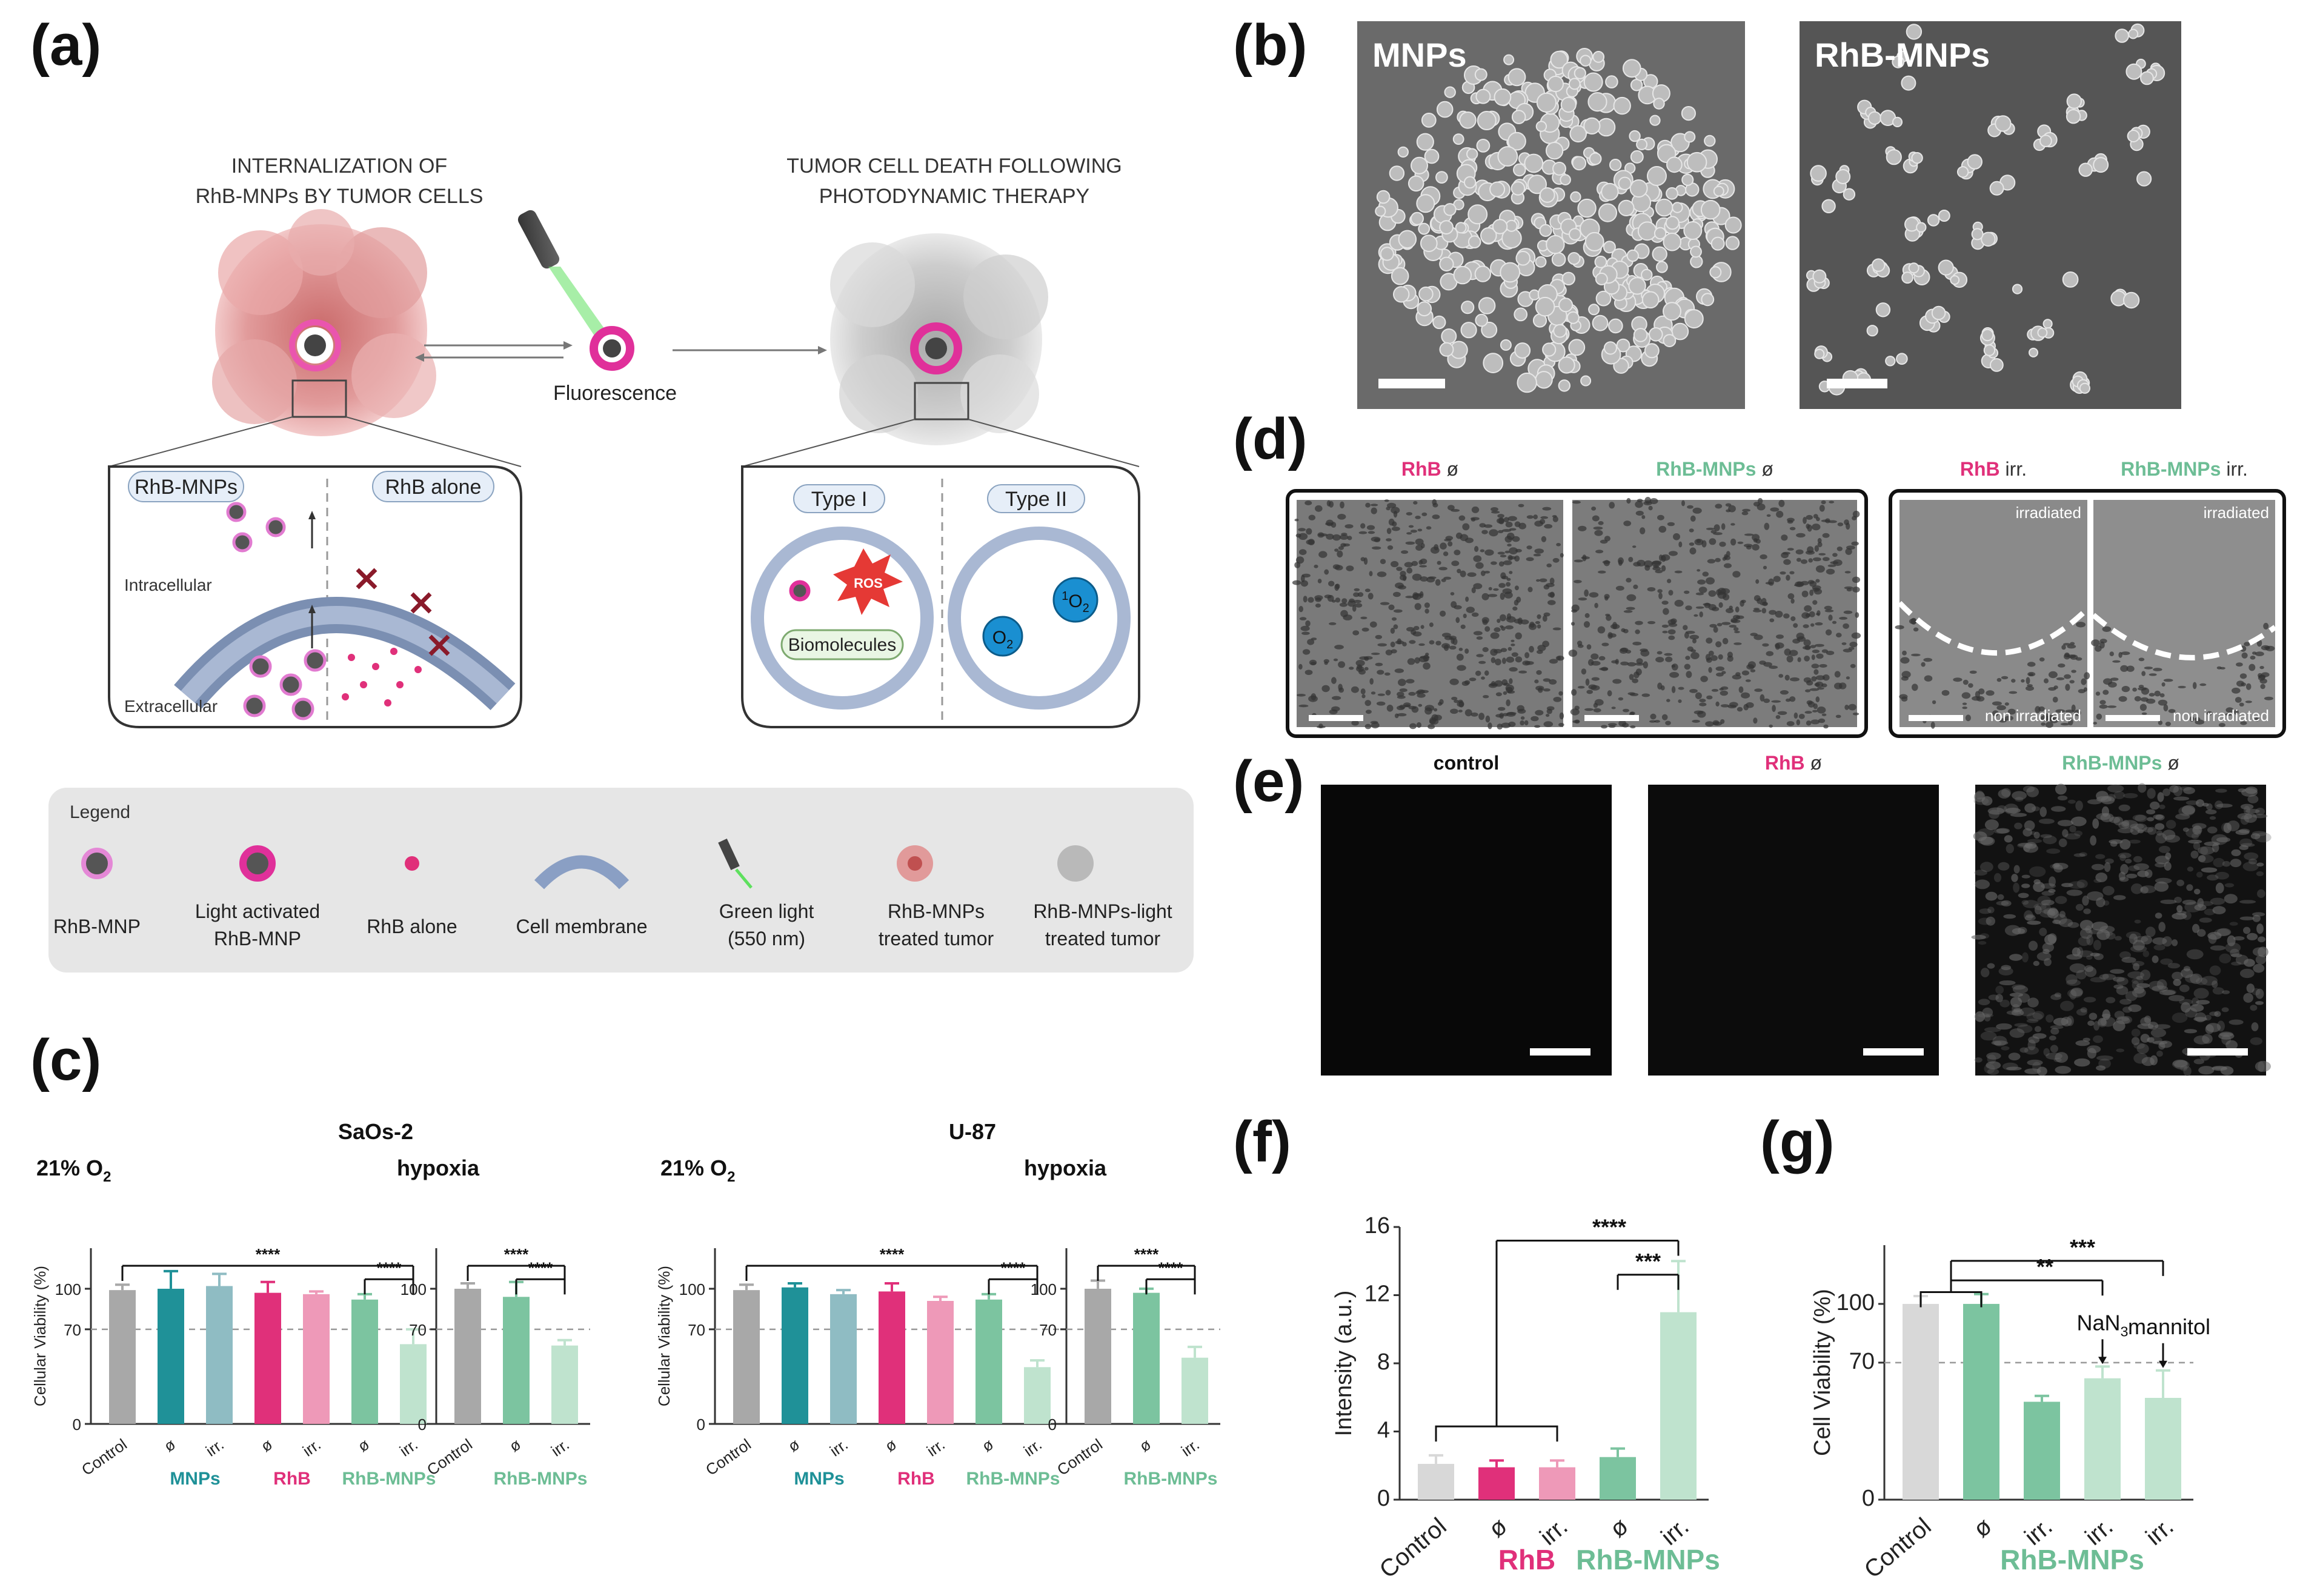 The image size is (2300, 1596). What do you see at coordinates (1619, 1528) in the screenshot?
I see `category-label: ø` at bounding box center [1619, 1528].